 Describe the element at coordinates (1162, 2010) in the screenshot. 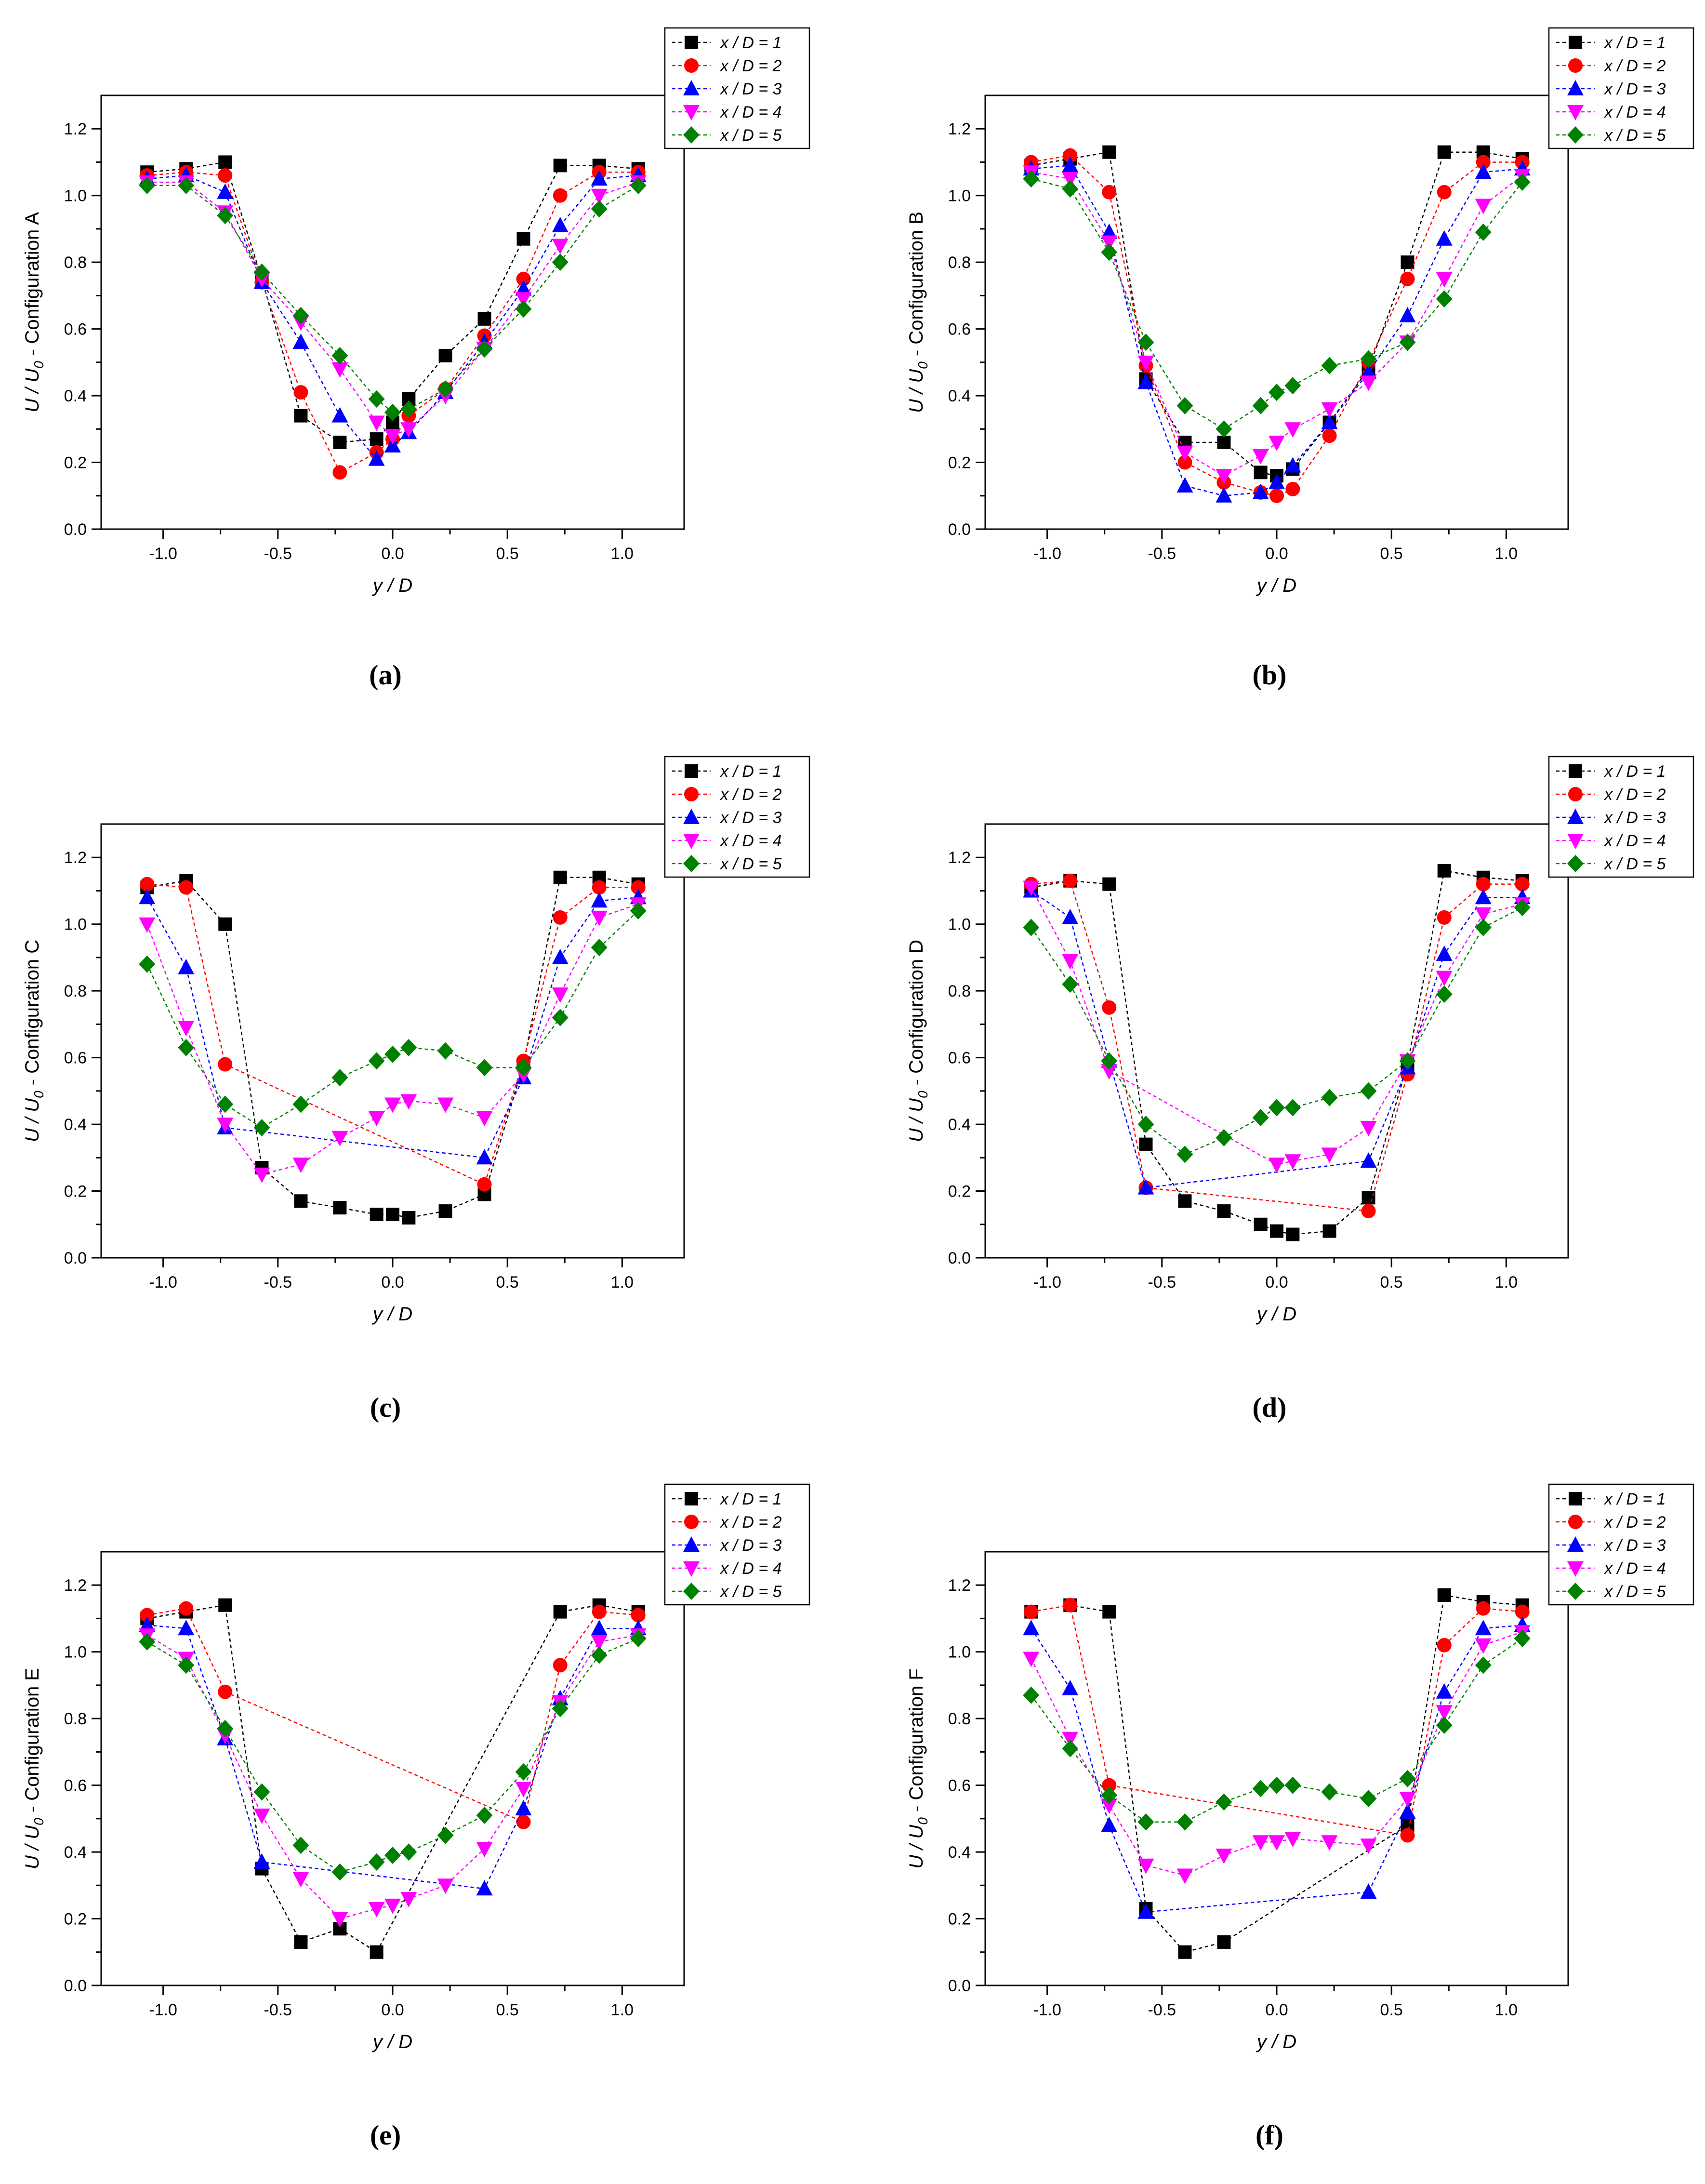

I see `x-tick-label: -0.5` at that location.